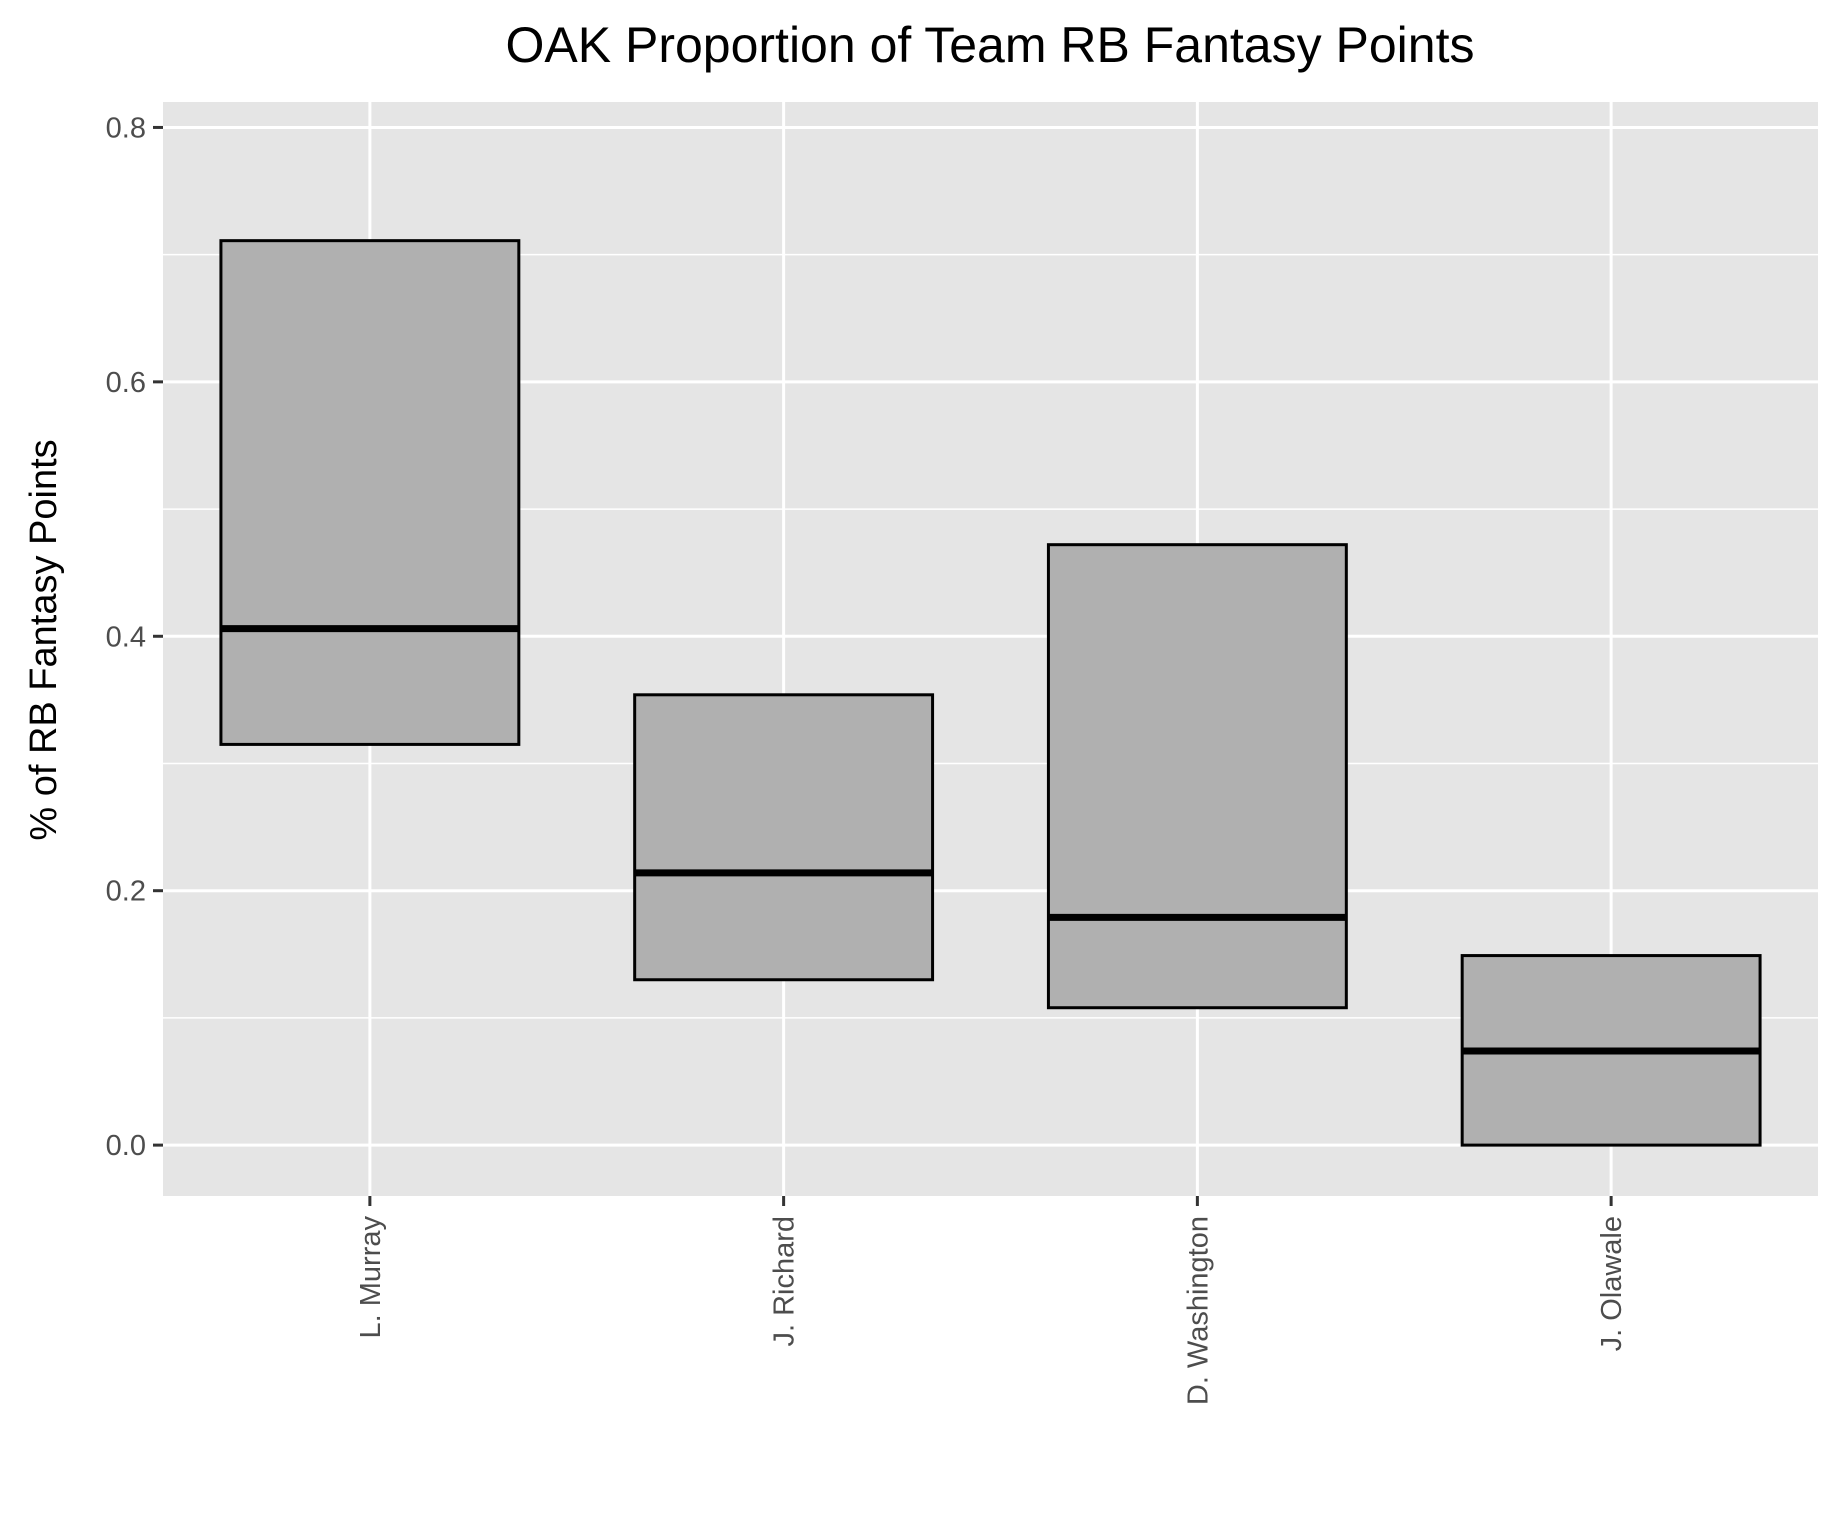  What do you see at coordinates (1198, 1310) in the screenshot?
I see `x-tick-label: D. Washington` at bounding box center [1198, 1310].